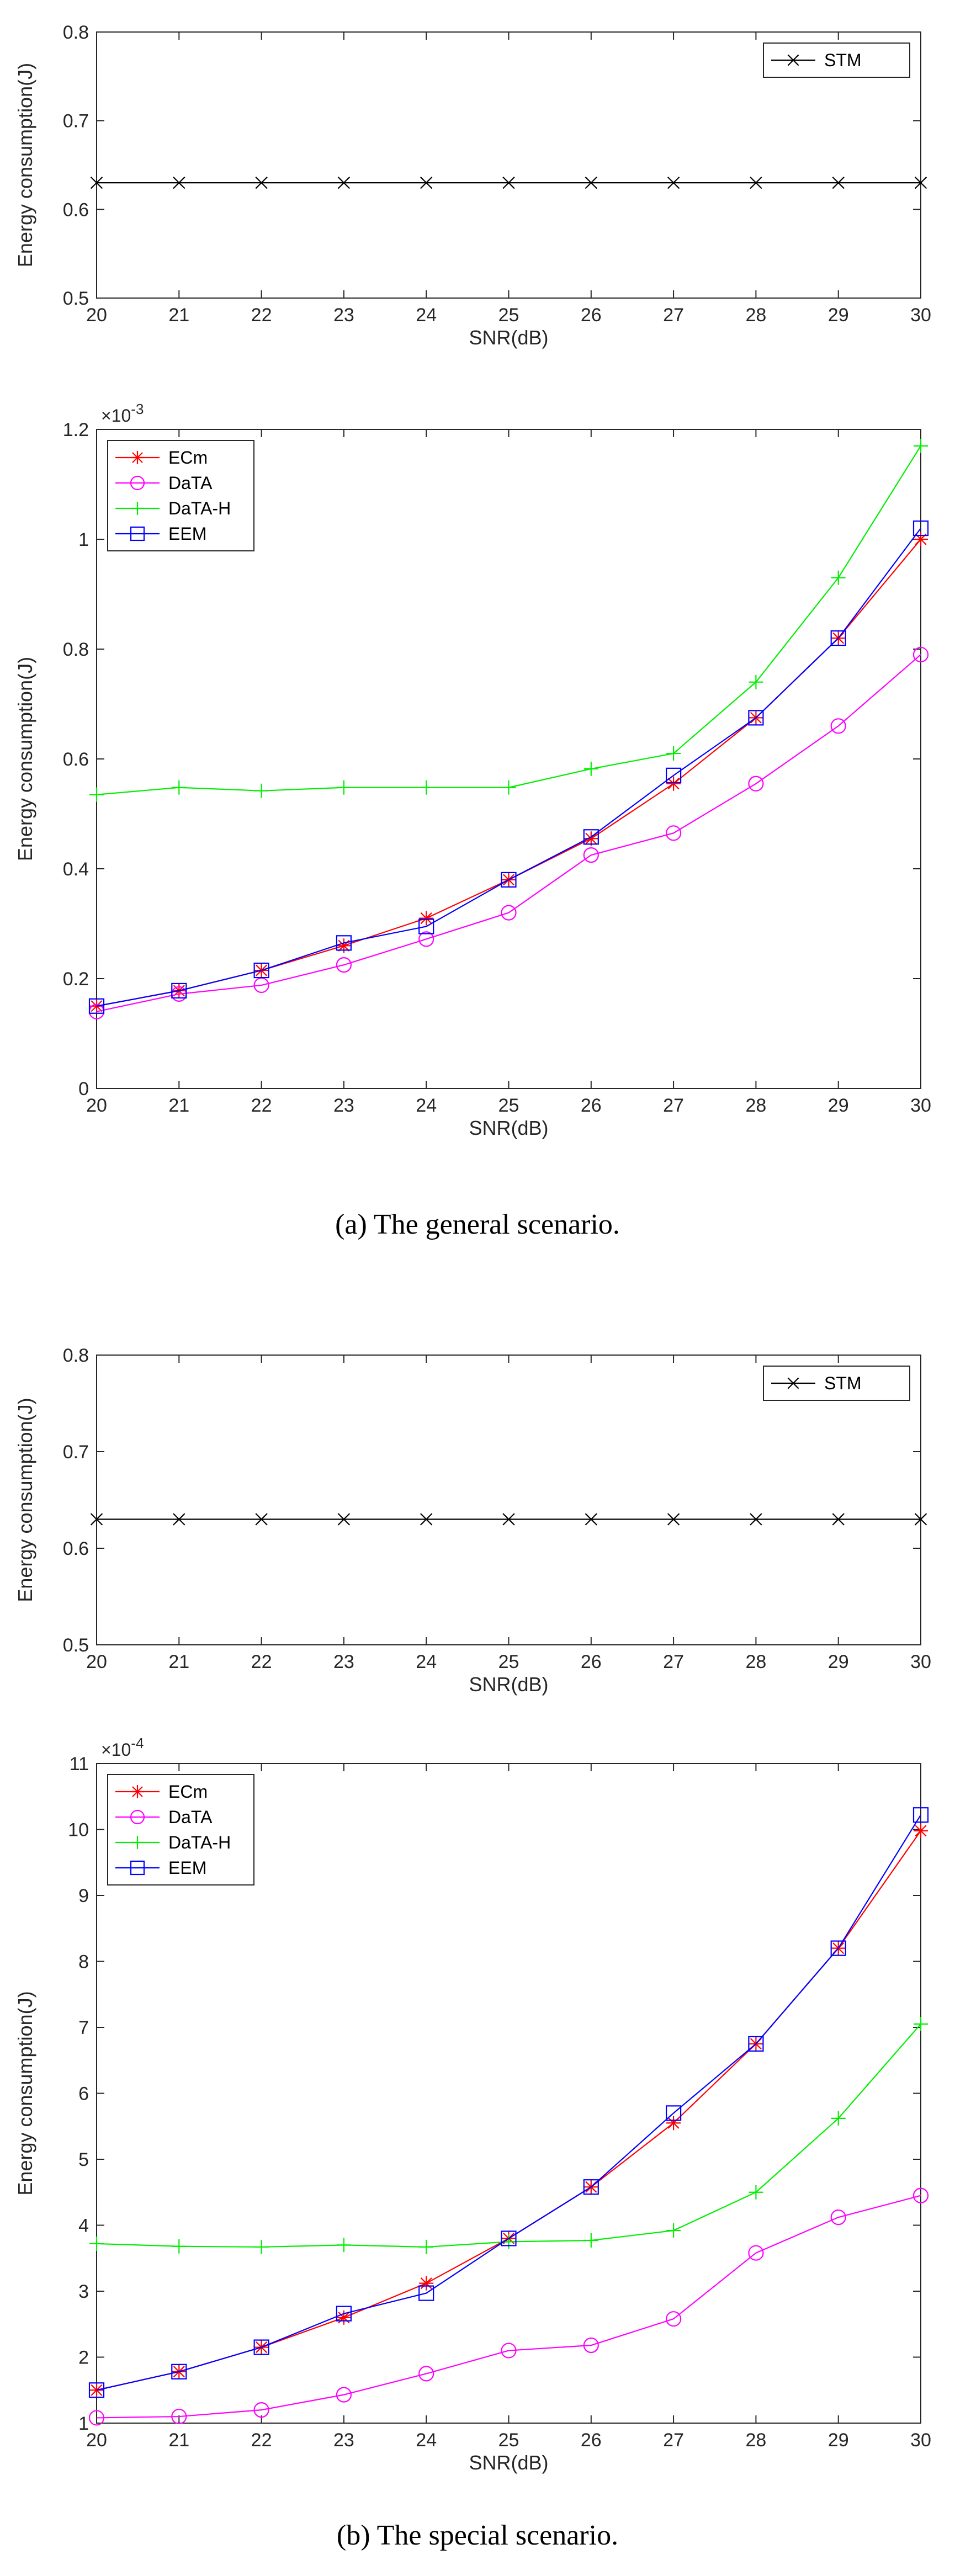 The image size is (955, 2576). I want to click on y-tick-label: 9, so click(83, 1895).